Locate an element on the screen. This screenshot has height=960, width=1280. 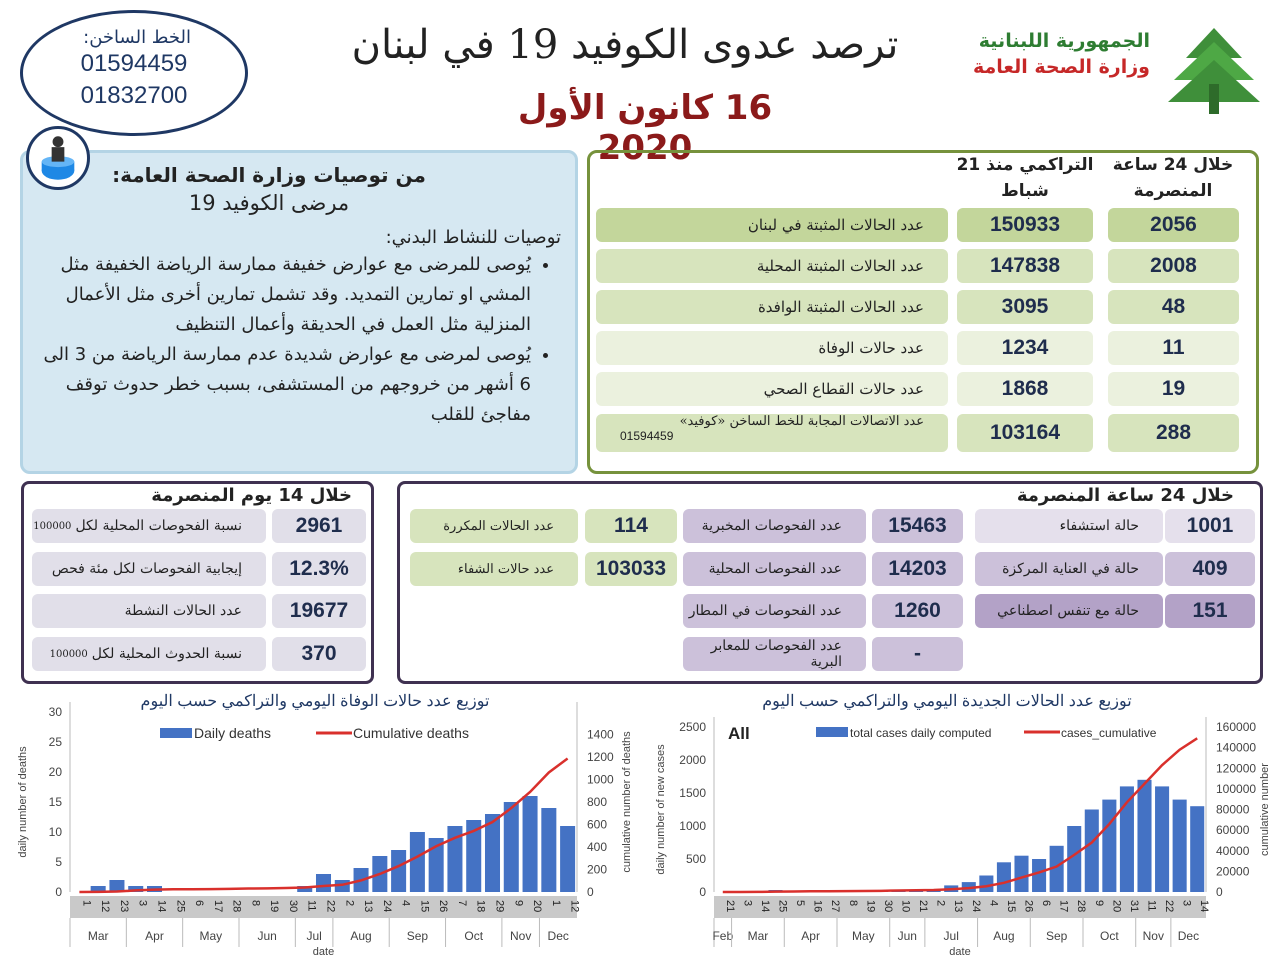
x-tick-label: 3 is located at coordinates (143, 903).